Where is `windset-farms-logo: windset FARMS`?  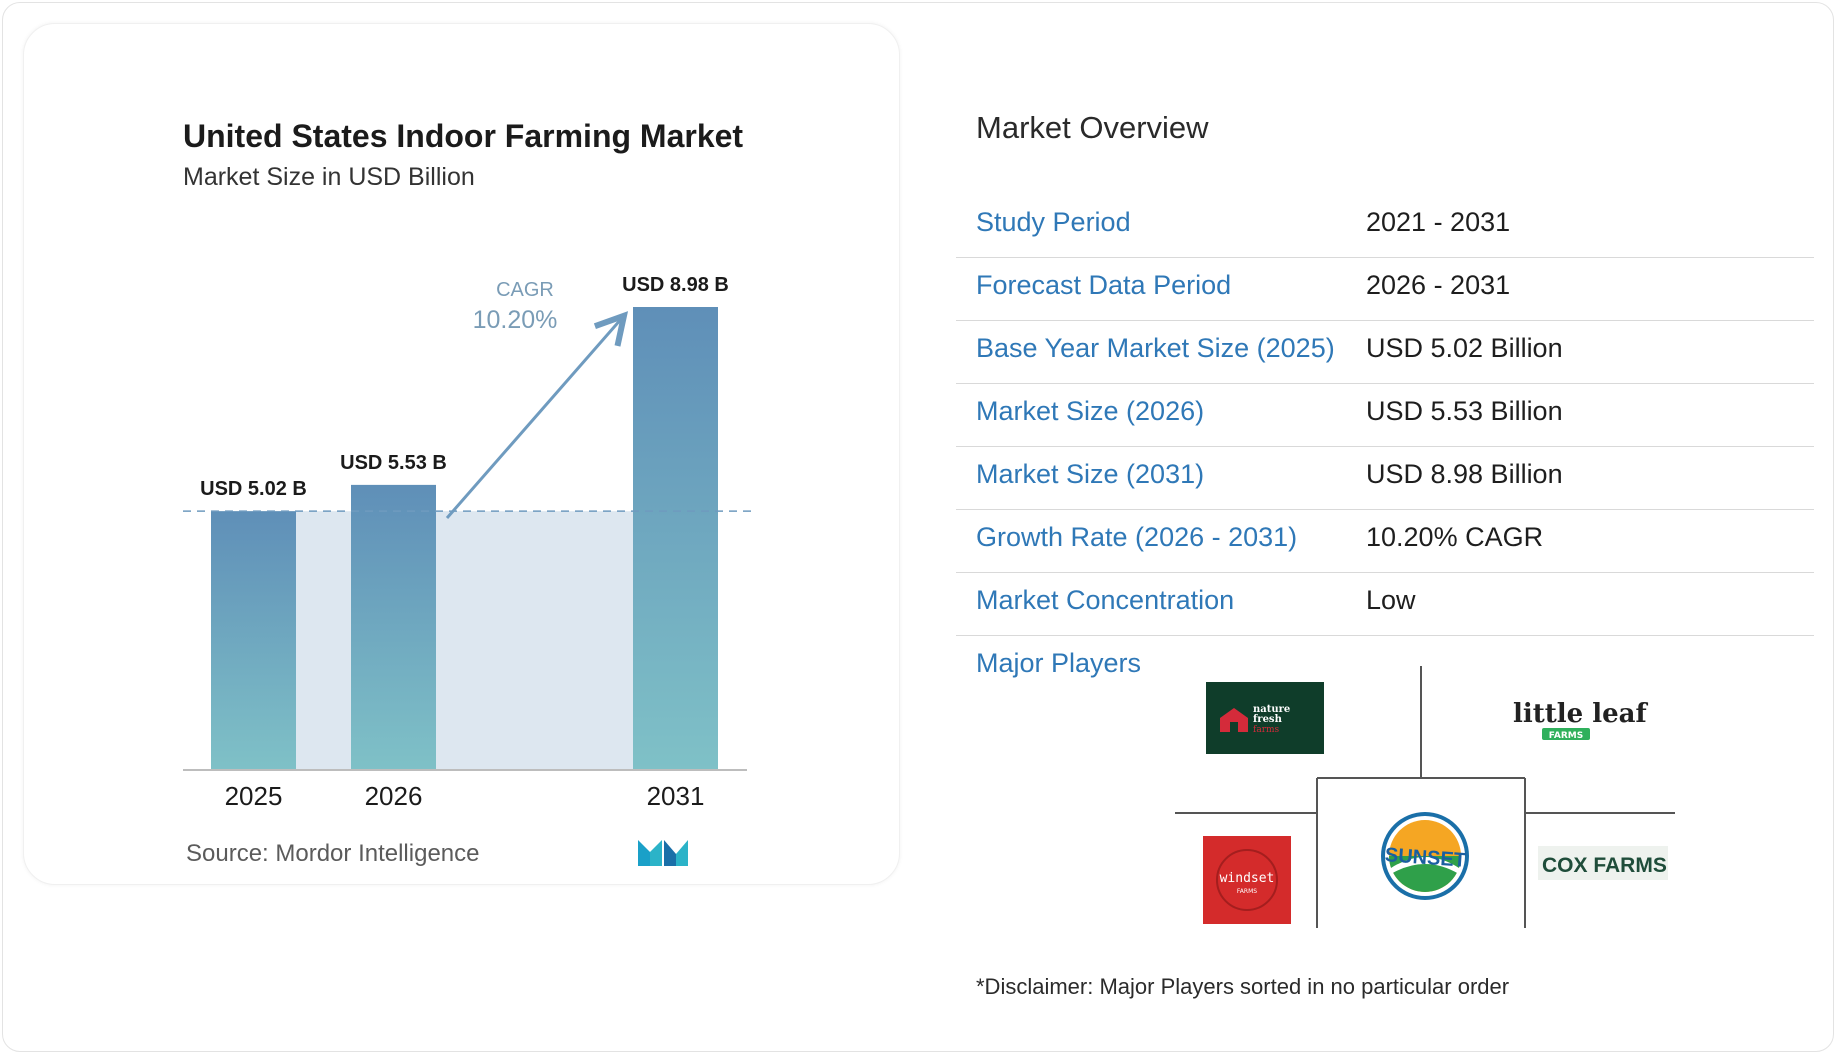
windset-farms-logo: windset FARMS is located at coordinates (1247, 880).